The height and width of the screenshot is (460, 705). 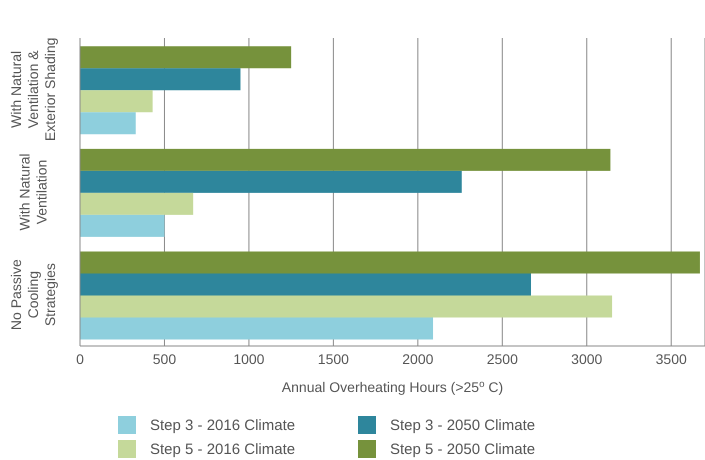 I want to click on legend-label: Step 5 - 2016 Climate, so click(x=223, y=449).